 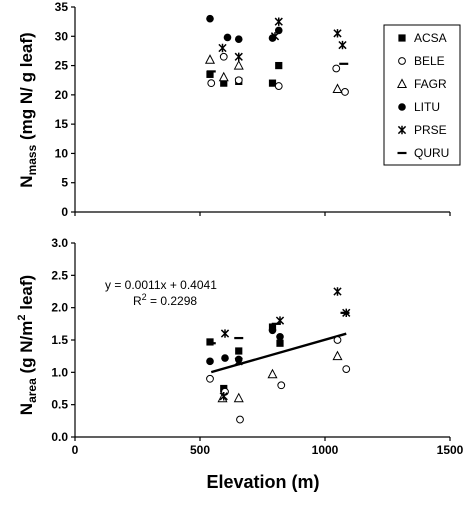 I want to click on bottom-y-label-rest1: (g N/m, so click(x=26, y=350).